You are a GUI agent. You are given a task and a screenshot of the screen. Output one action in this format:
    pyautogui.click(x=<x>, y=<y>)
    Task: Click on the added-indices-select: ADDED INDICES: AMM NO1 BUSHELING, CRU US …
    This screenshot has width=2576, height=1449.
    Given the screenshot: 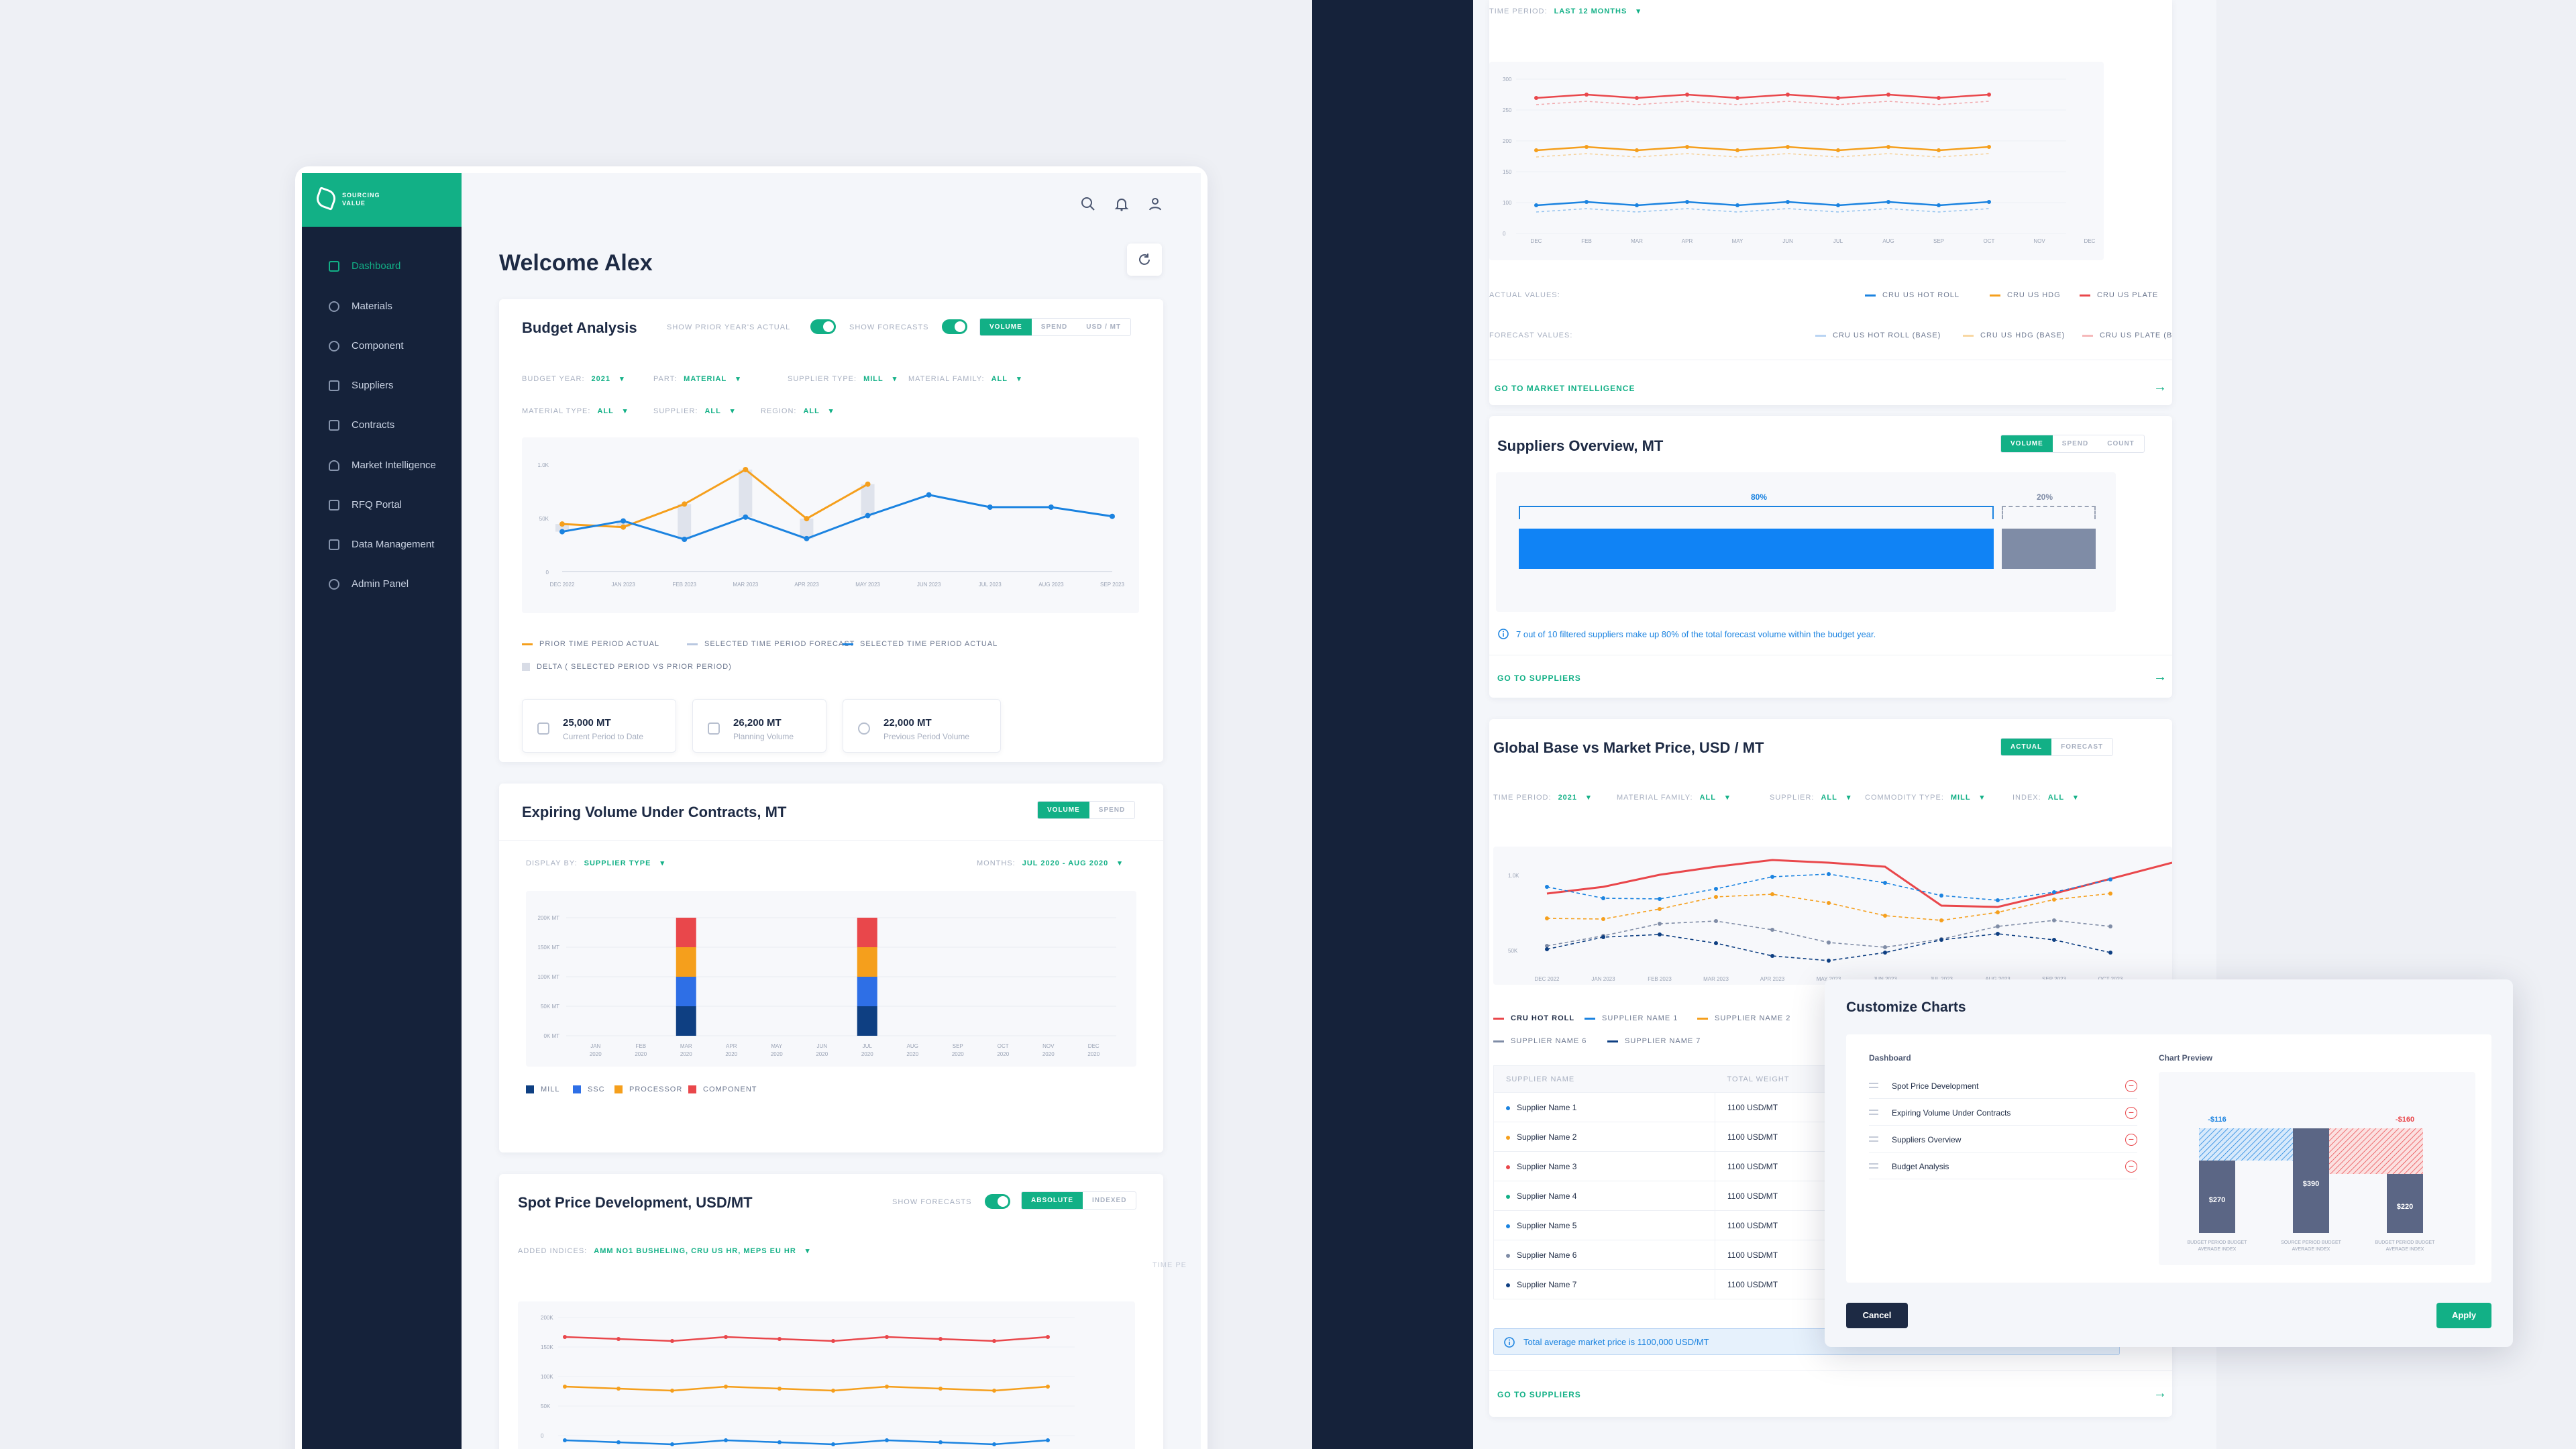 What is the action you would take?
    pyautogui.click(x=664, y=1250)
    